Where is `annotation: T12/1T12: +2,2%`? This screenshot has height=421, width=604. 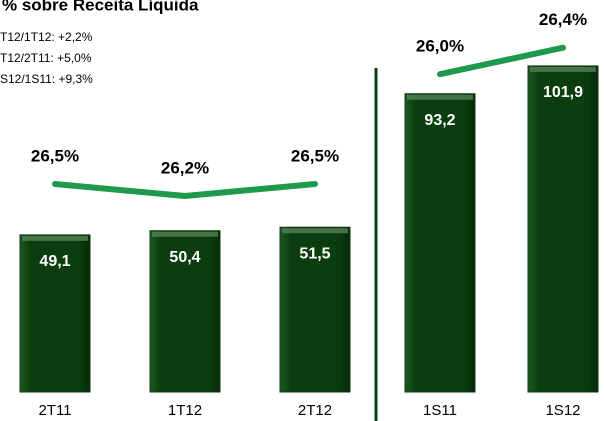
annotation: T12/1T12: +2,2% is located at coordinates (46, 37).